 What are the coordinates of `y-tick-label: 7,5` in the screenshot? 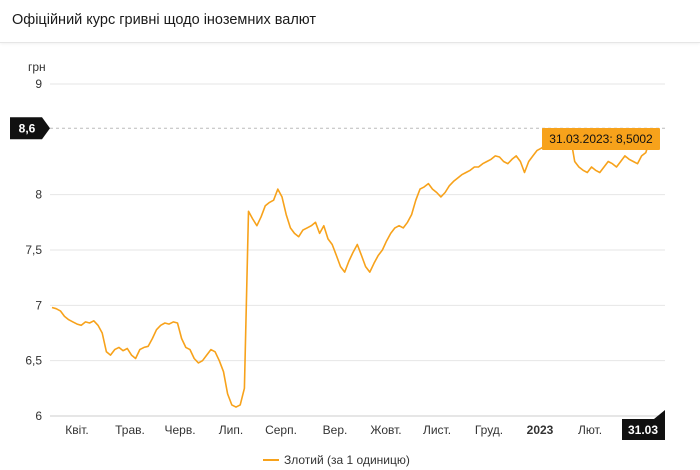 It's located at (33, 250).